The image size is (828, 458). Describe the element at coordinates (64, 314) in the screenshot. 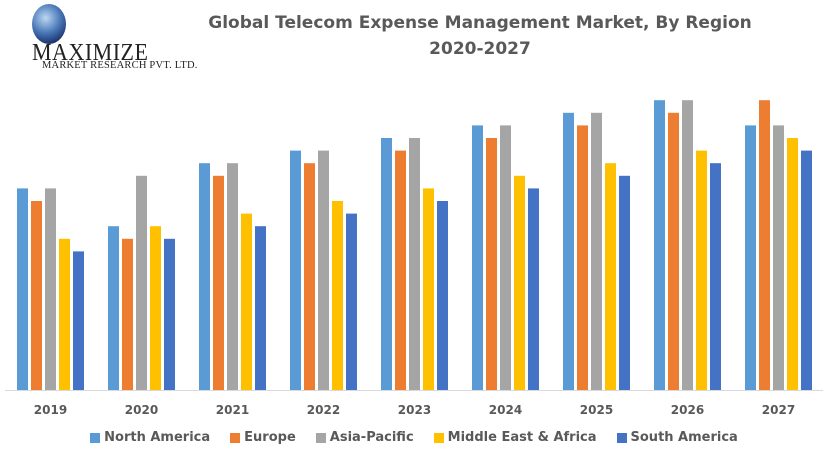

I see `bar-middle-east-africa-2019` at that location.